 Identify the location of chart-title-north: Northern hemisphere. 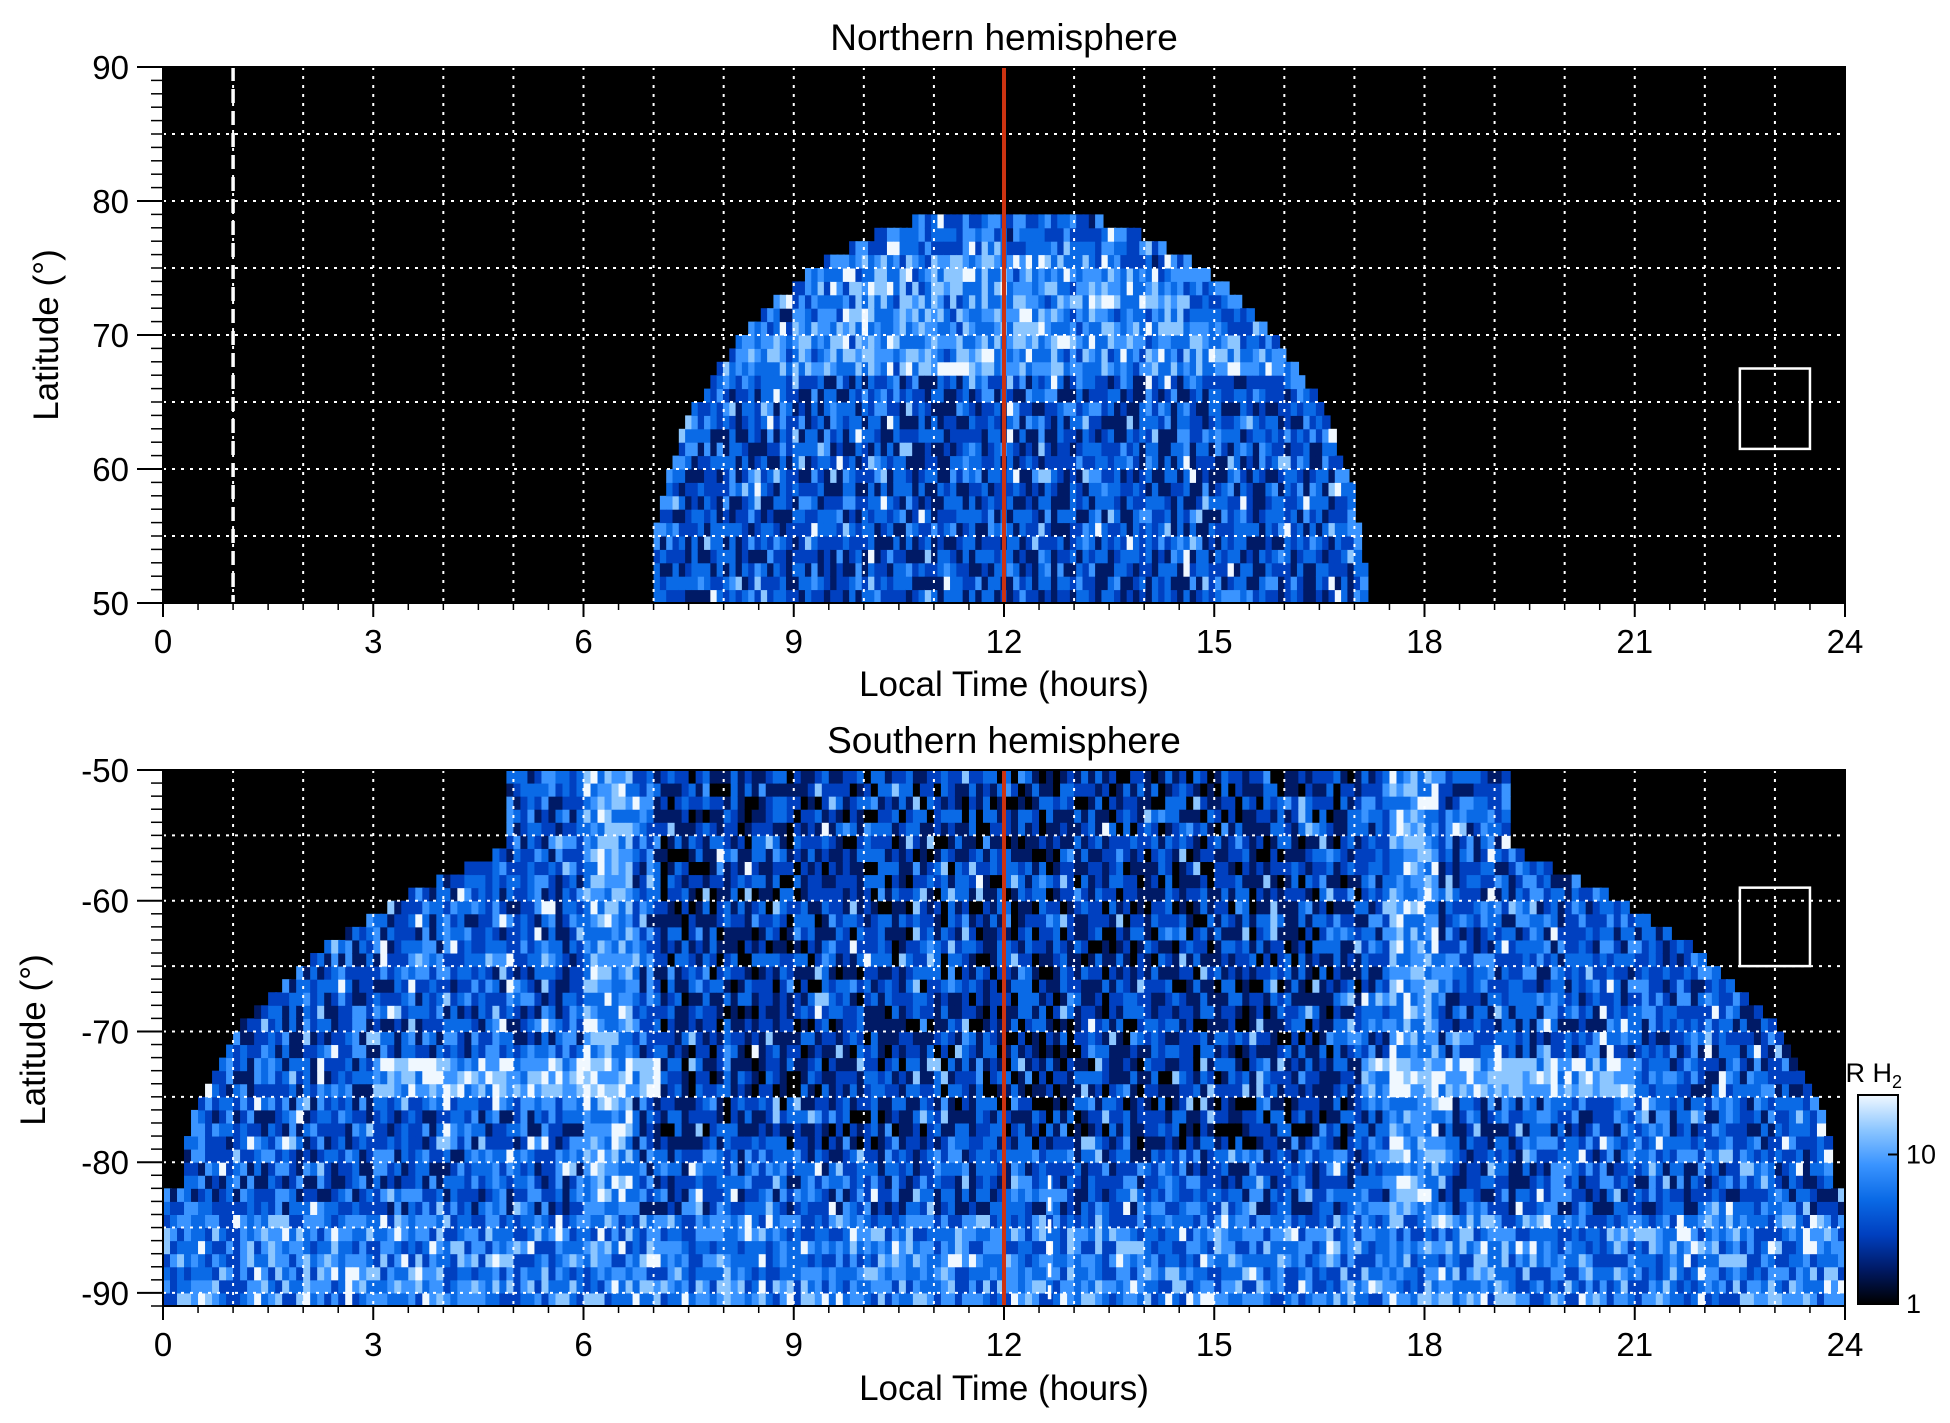
(1004, 37).